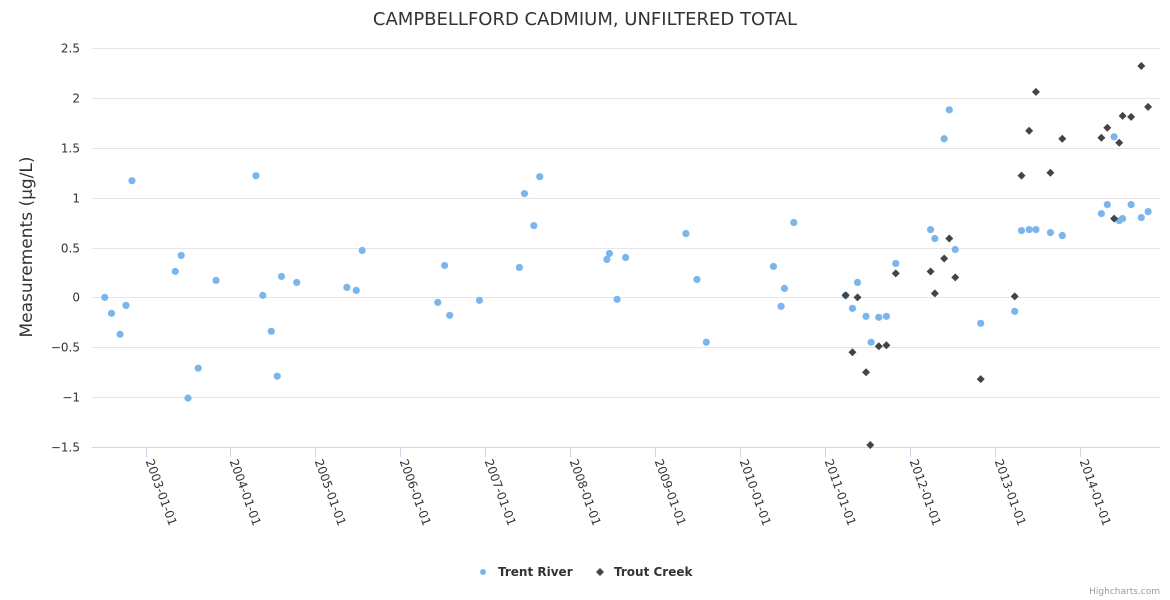  Describe the element at coordinates (70, 149) in the screenshot. I see `y-tick-label: 1.5` at that location.